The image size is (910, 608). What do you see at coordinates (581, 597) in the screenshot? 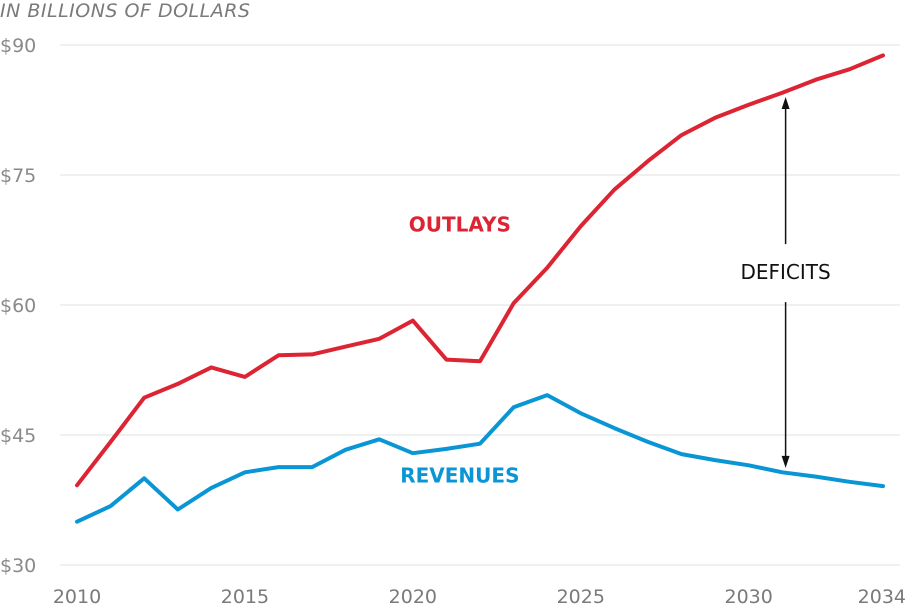
I see `x-tick-label: 2025` at bounding box center [581, 597].